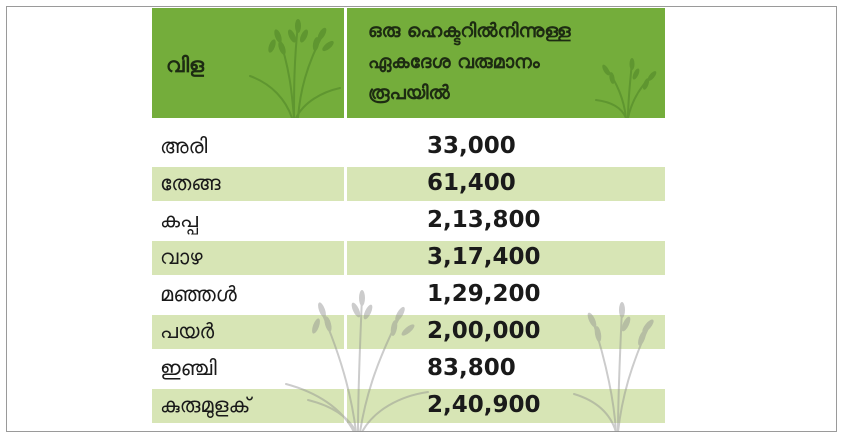 The width and height of the screenshot is (845, 440). Describe the element at coordinates (205, 405) in the screenshot. I see `crop-name: കുരുമുളക്` at that location.